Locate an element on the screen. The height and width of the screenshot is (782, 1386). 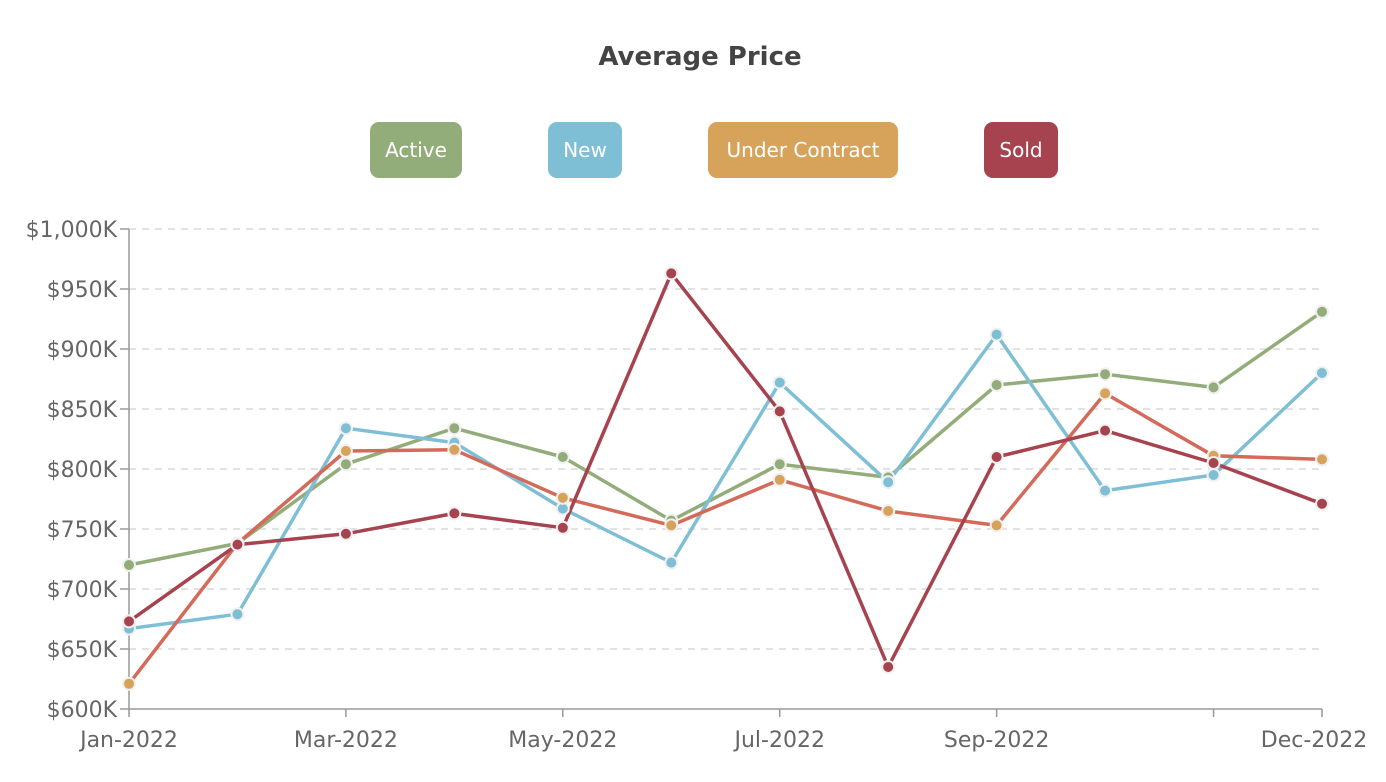
x-tick-label: Mar-2022 is located at coordinates (346, 740).